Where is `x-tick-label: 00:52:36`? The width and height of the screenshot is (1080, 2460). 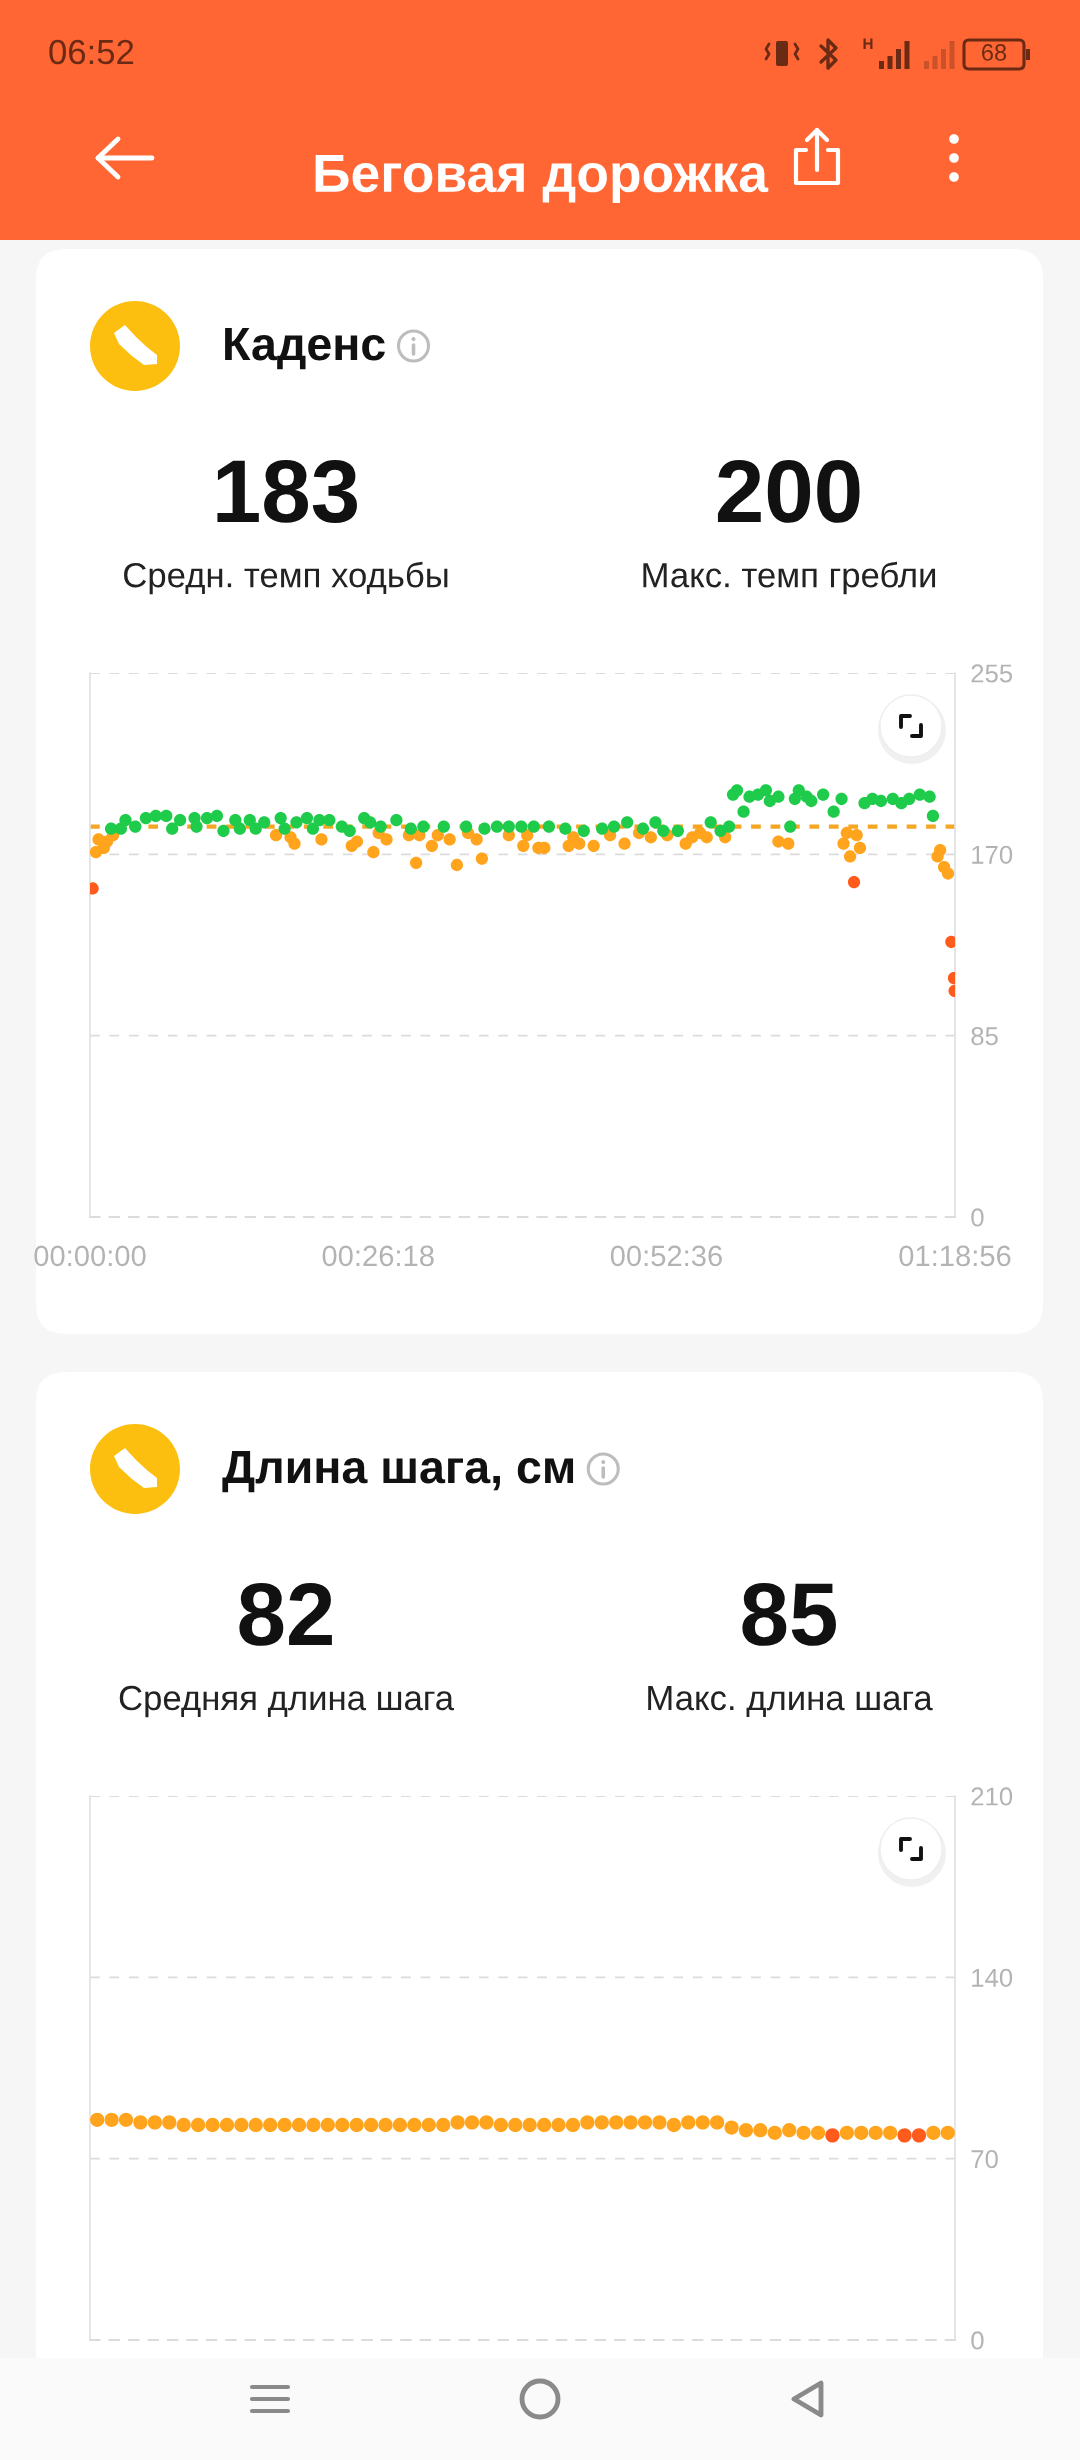
x-tick-label: 00:52:36 is located at coordinates (666, 1256).